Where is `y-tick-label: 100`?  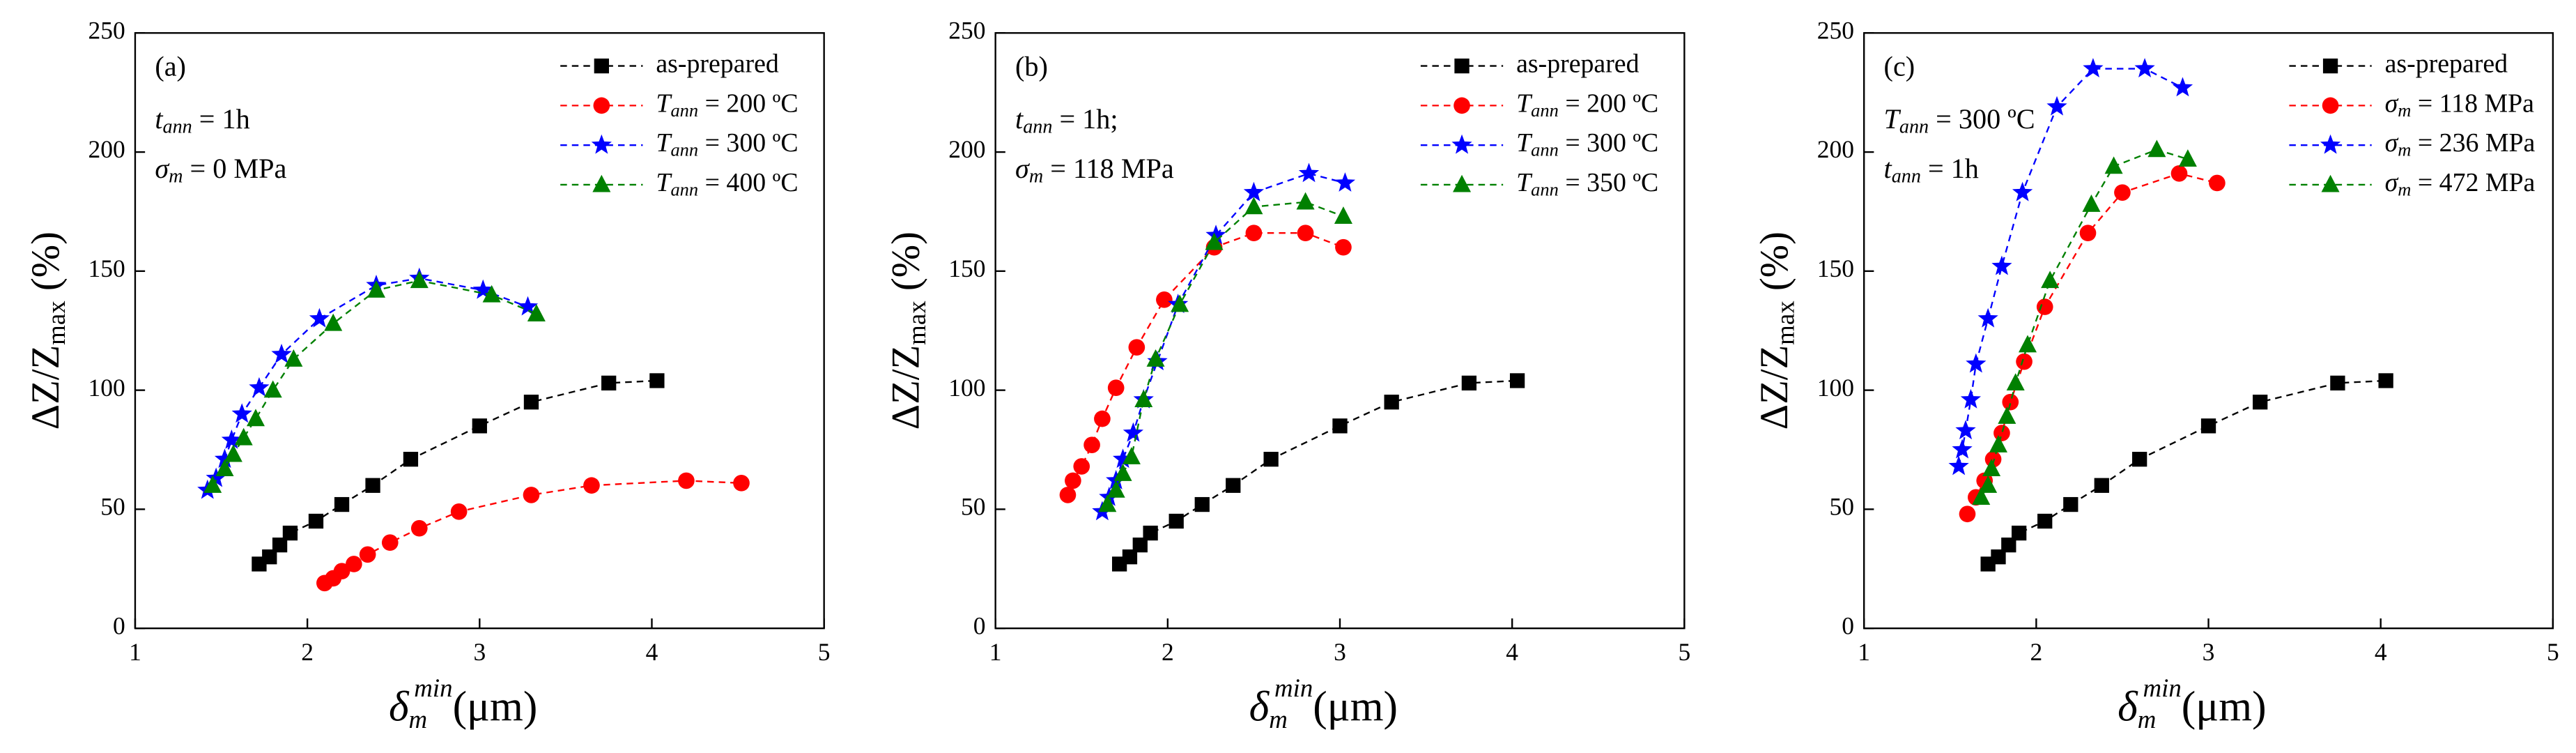 y-tick-label: 100 is located at coordinates (967, 388).